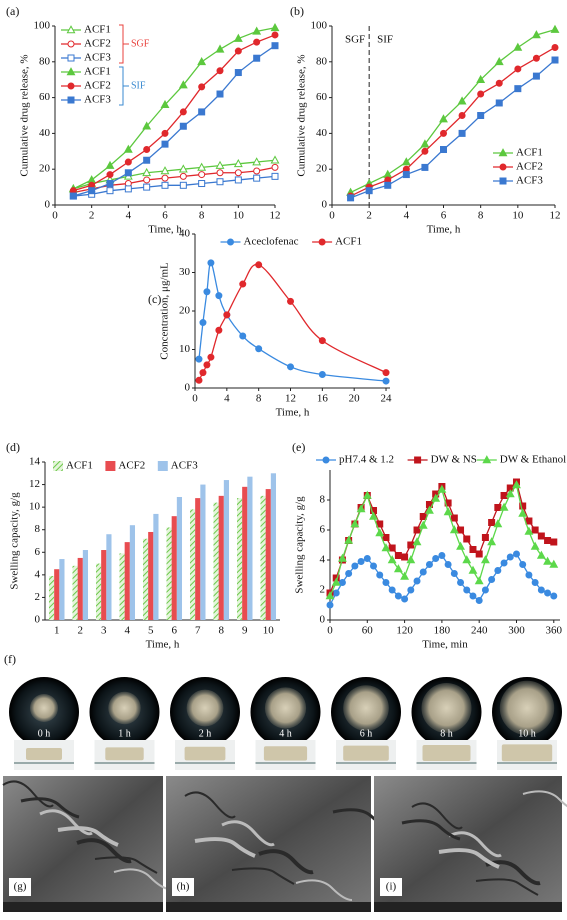 The width and height of the screenshot is (567, 920). Describe the element at coordinates (527, 708) in the screenshot. I see `photo-gel` at that location.